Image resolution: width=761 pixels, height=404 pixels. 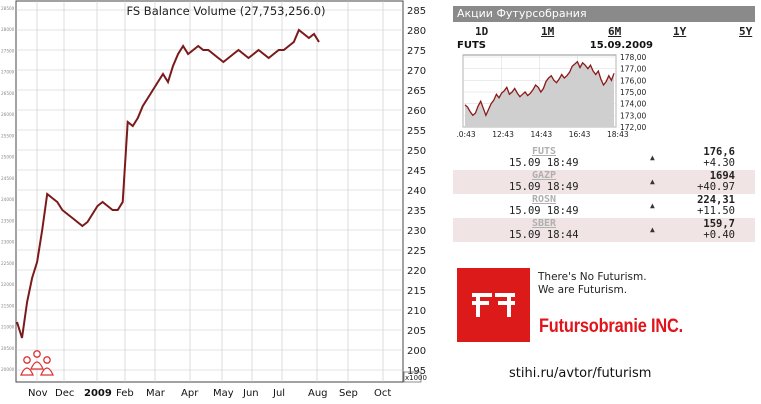 What do you see at coordinates (37, 365) in the screenshot?
I see `person-body` at bounding box center [37, 365].